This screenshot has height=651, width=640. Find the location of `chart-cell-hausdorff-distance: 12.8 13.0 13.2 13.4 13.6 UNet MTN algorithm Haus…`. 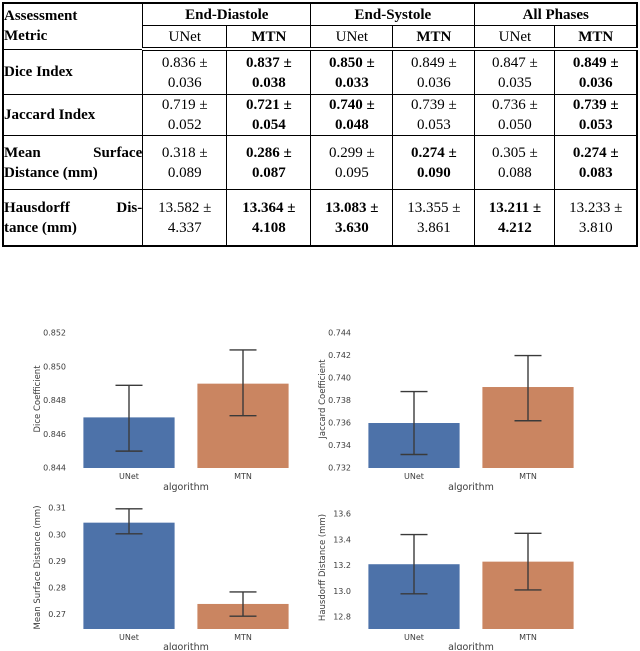

chart-cell-hausdorff-distance: 12.8 13.0 13.2 13.4 13.6 UNet MTN algorithm Haus… is located at coordinates (457, 571).